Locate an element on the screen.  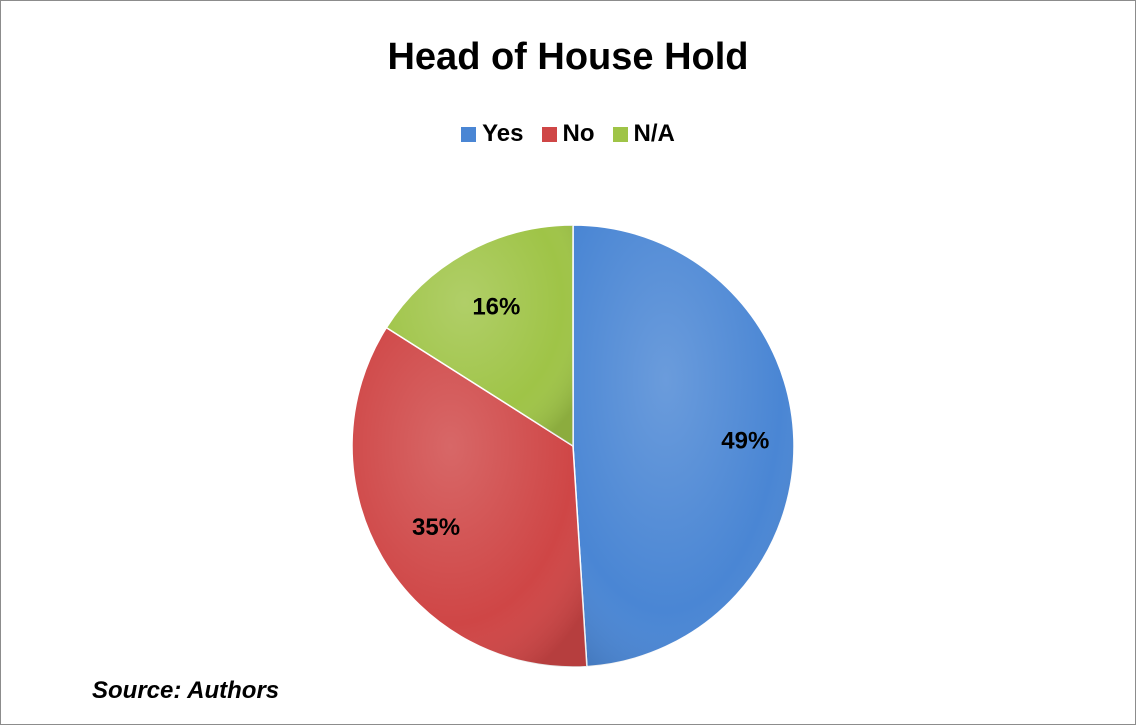
pie-label-no: 35% is located at coordinates (436, 527).